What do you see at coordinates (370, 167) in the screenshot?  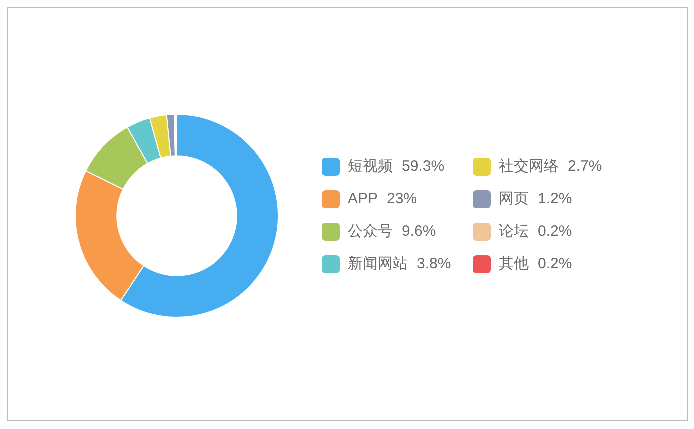 I see `legend-label: 短视频` at bounding box center [370, 167].